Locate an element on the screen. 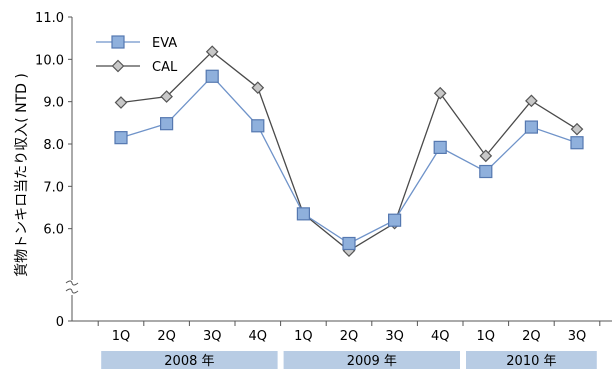 The width and height of the screenshot is (613, 370). year-label: 2009 年 is located at coordinates (372, 361).